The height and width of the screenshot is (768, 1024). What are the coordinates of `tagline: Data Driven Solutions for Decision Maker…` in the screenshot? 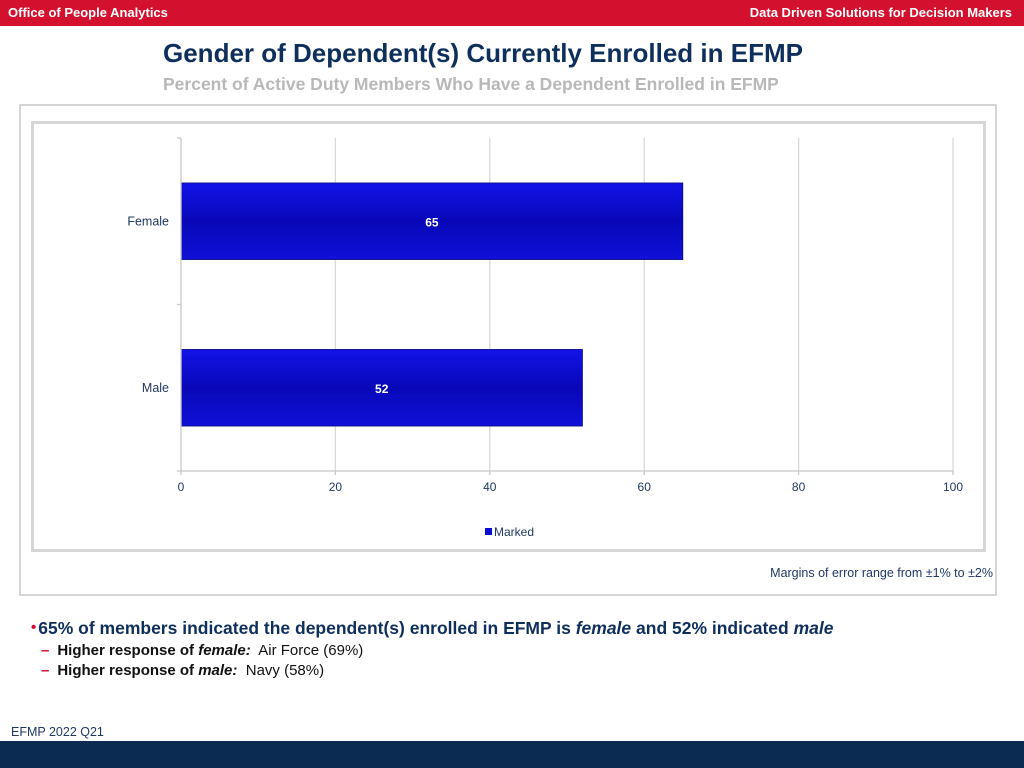 It's located at (880, 12).